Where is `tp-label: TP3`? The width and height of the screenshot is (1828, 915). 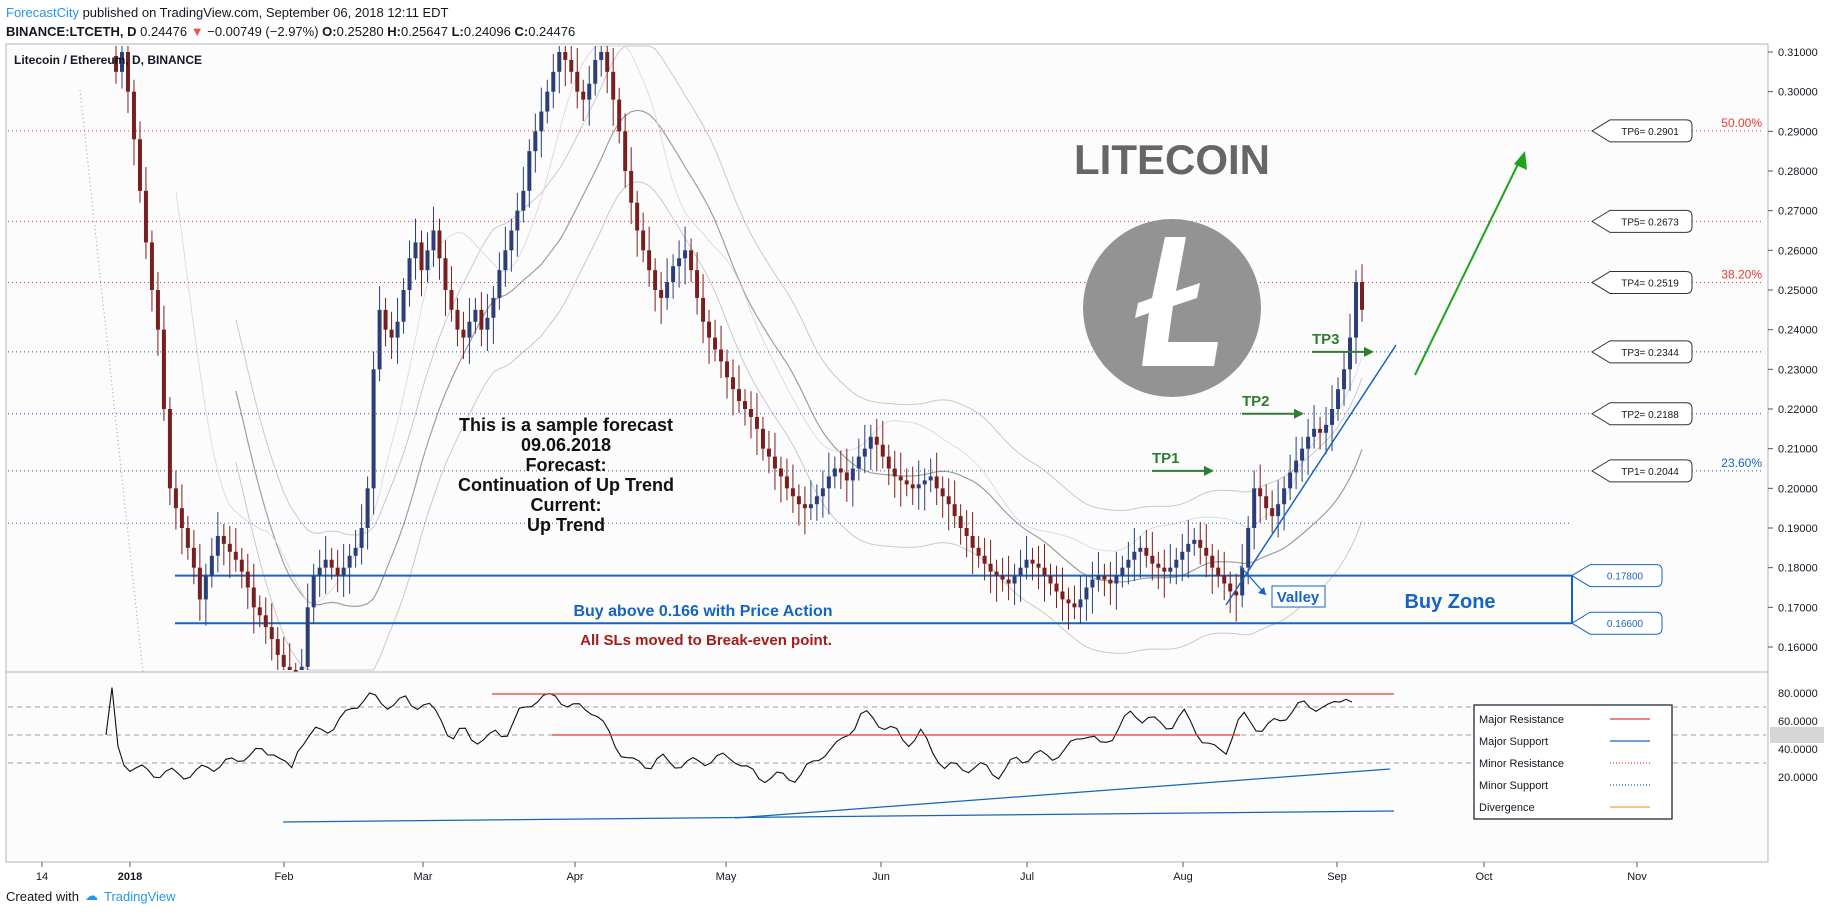
tp-label: TP3 is located at coordinates (1326, 339).